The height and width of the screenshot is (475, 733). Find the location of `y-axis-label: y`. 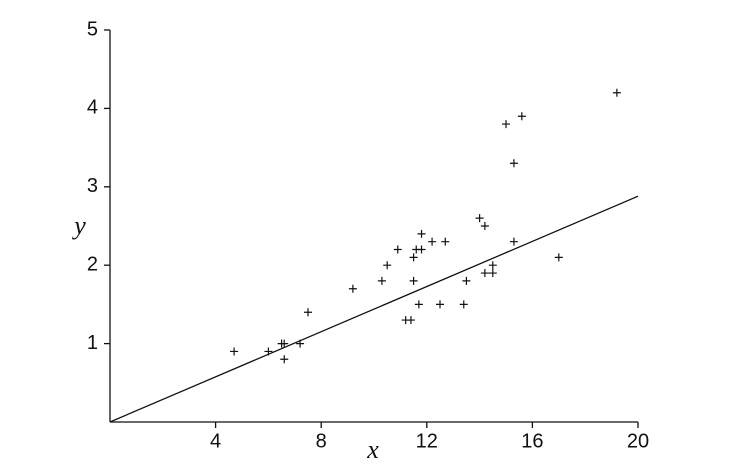

y-axis-label: y is located at coordinates (78, 225).